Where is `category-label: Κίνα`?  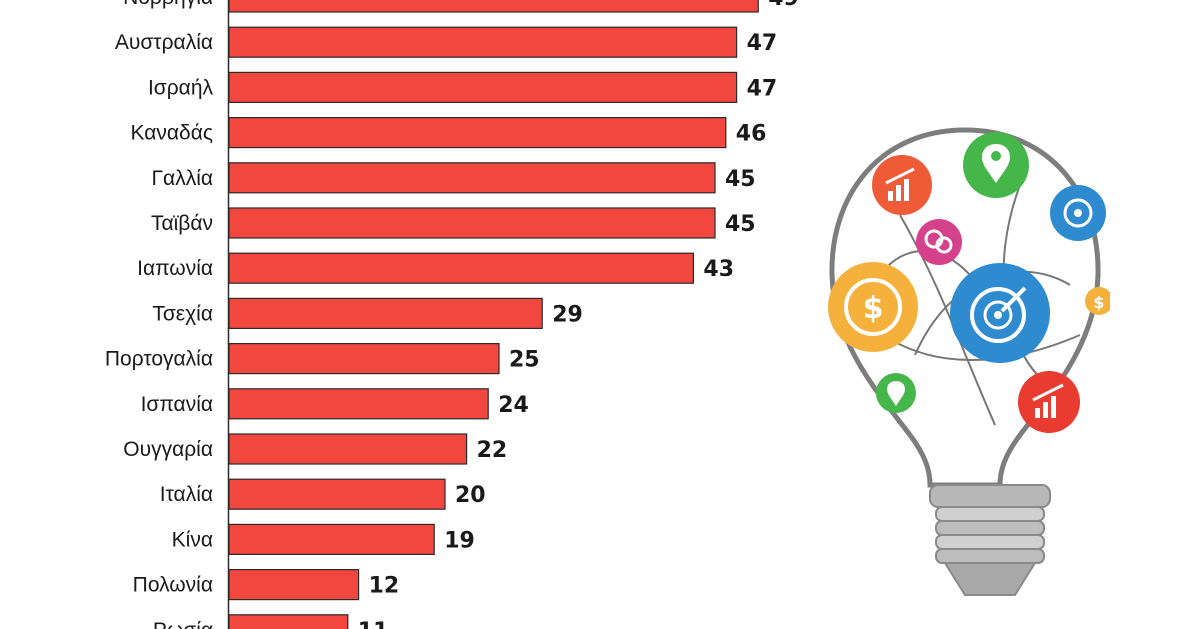 category-label: Κίνα is located at coordinates (192, 539).